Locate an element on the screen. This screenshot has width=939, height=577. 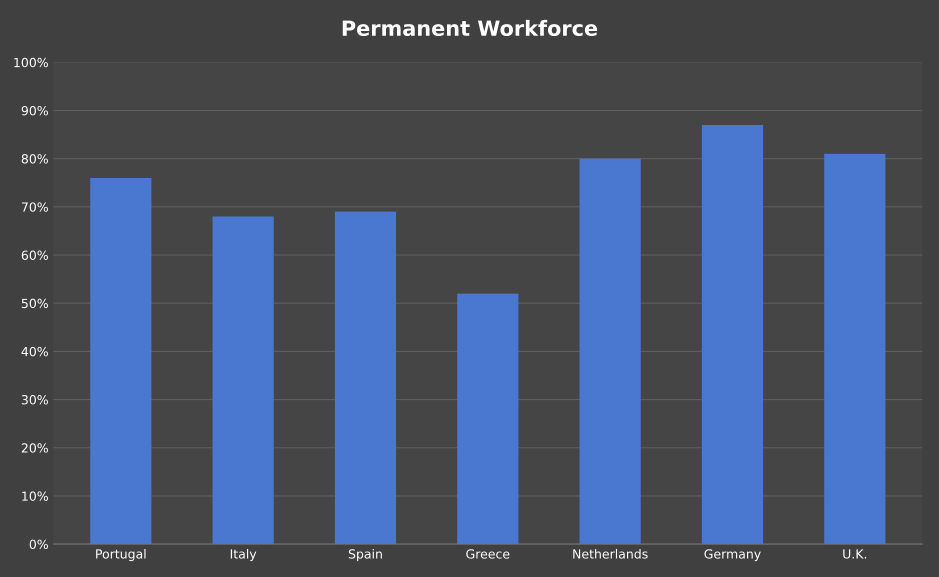
x-tick-label: Portugal is located at coordinates (121, 555).